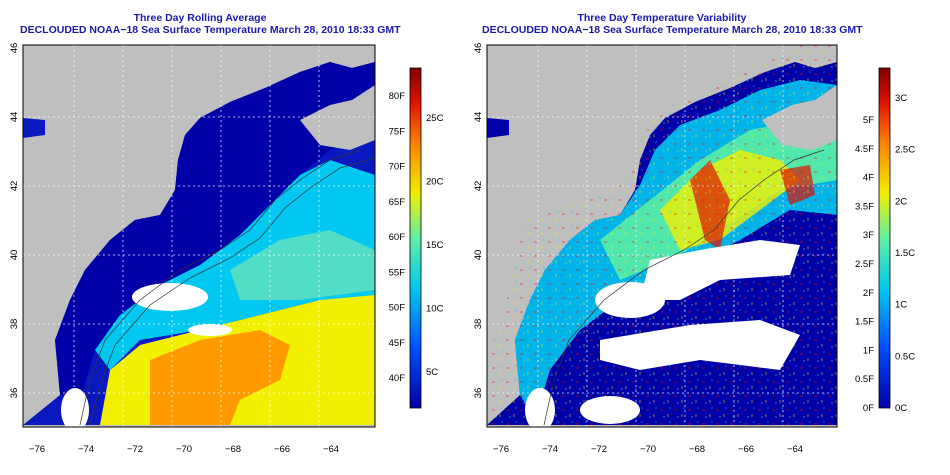 This screenshot has height=475, width=950. Describe the element at coordinates (397, 343) in the screenshot. I see `left-colorbar-f-label: 45F` at that location.